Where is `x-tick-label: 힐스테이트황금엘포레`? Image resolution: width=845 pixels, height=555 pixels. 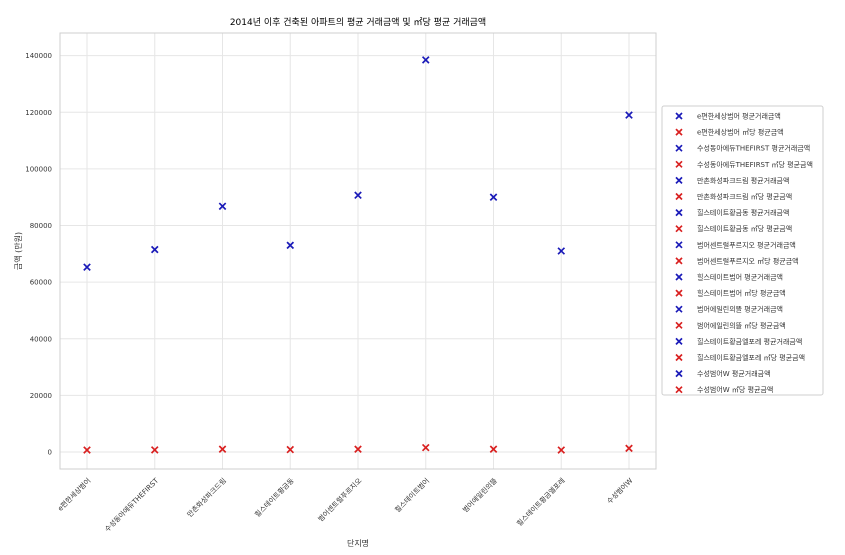 x-tick-label: 힐스테이트황금엘포레 is located at coordinates (541, 502).